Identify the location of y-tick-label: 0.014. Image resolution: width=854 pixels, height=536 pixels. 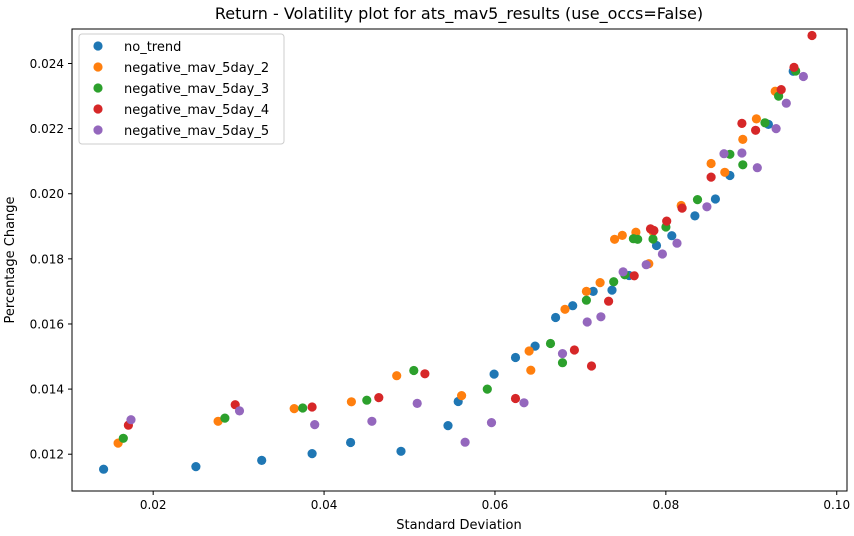
(47, 390).